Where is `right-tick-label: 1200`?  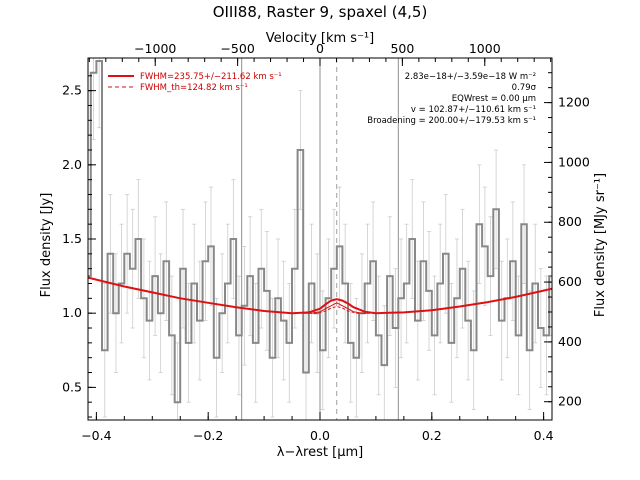 right-tick-label: 1200 is located at coordinates (574, 102).